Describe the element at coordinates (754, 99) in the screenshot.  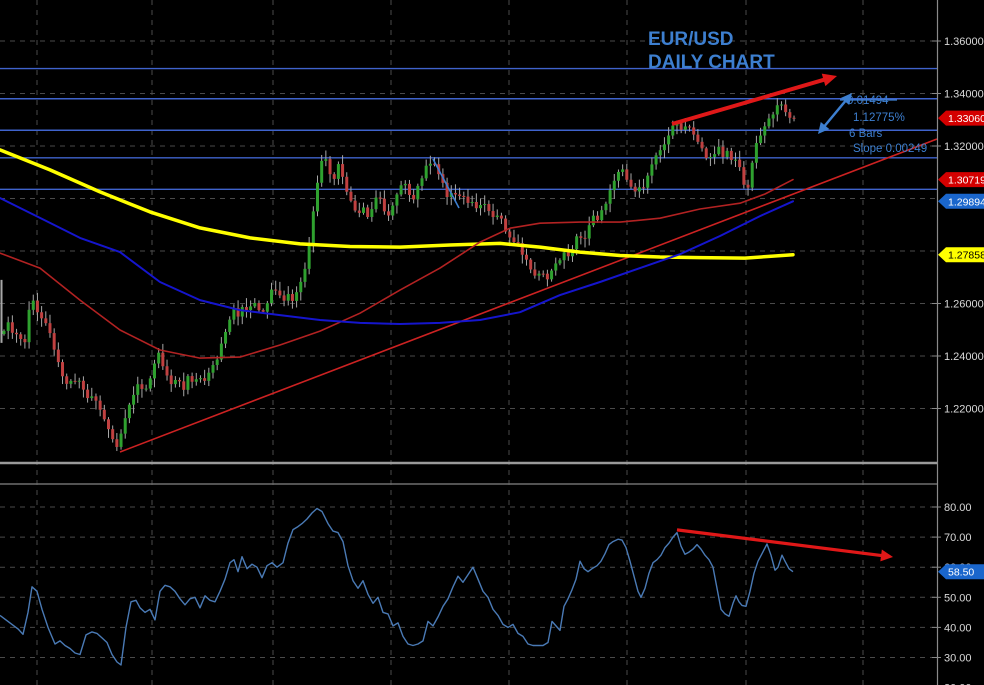
I see `red-trend-arrow` at that location.